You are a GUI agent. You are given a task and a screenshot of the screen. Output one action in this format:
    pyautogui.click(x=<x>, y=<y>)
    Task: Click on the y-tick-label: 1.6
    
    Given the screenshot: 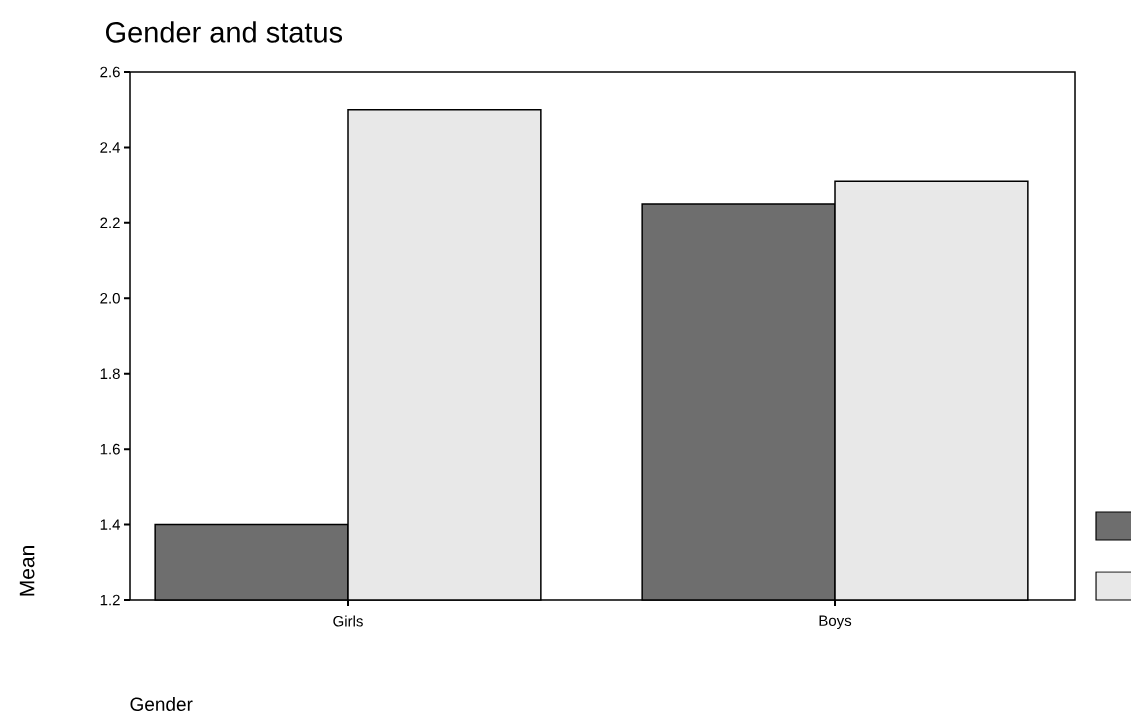 What is the action you would take?
    pyautogui.click(x=110, y=449)
    